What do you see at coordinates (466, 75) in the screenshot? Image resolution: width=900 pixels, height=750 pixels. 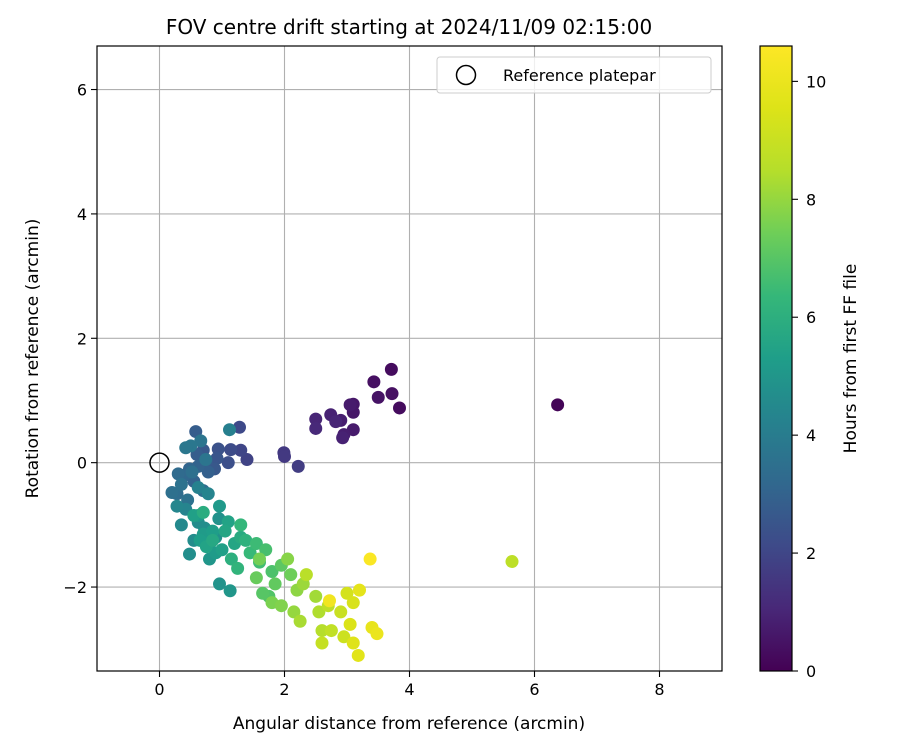 I see `legend-marker-reference-icon` at bounding box center [466, 75].